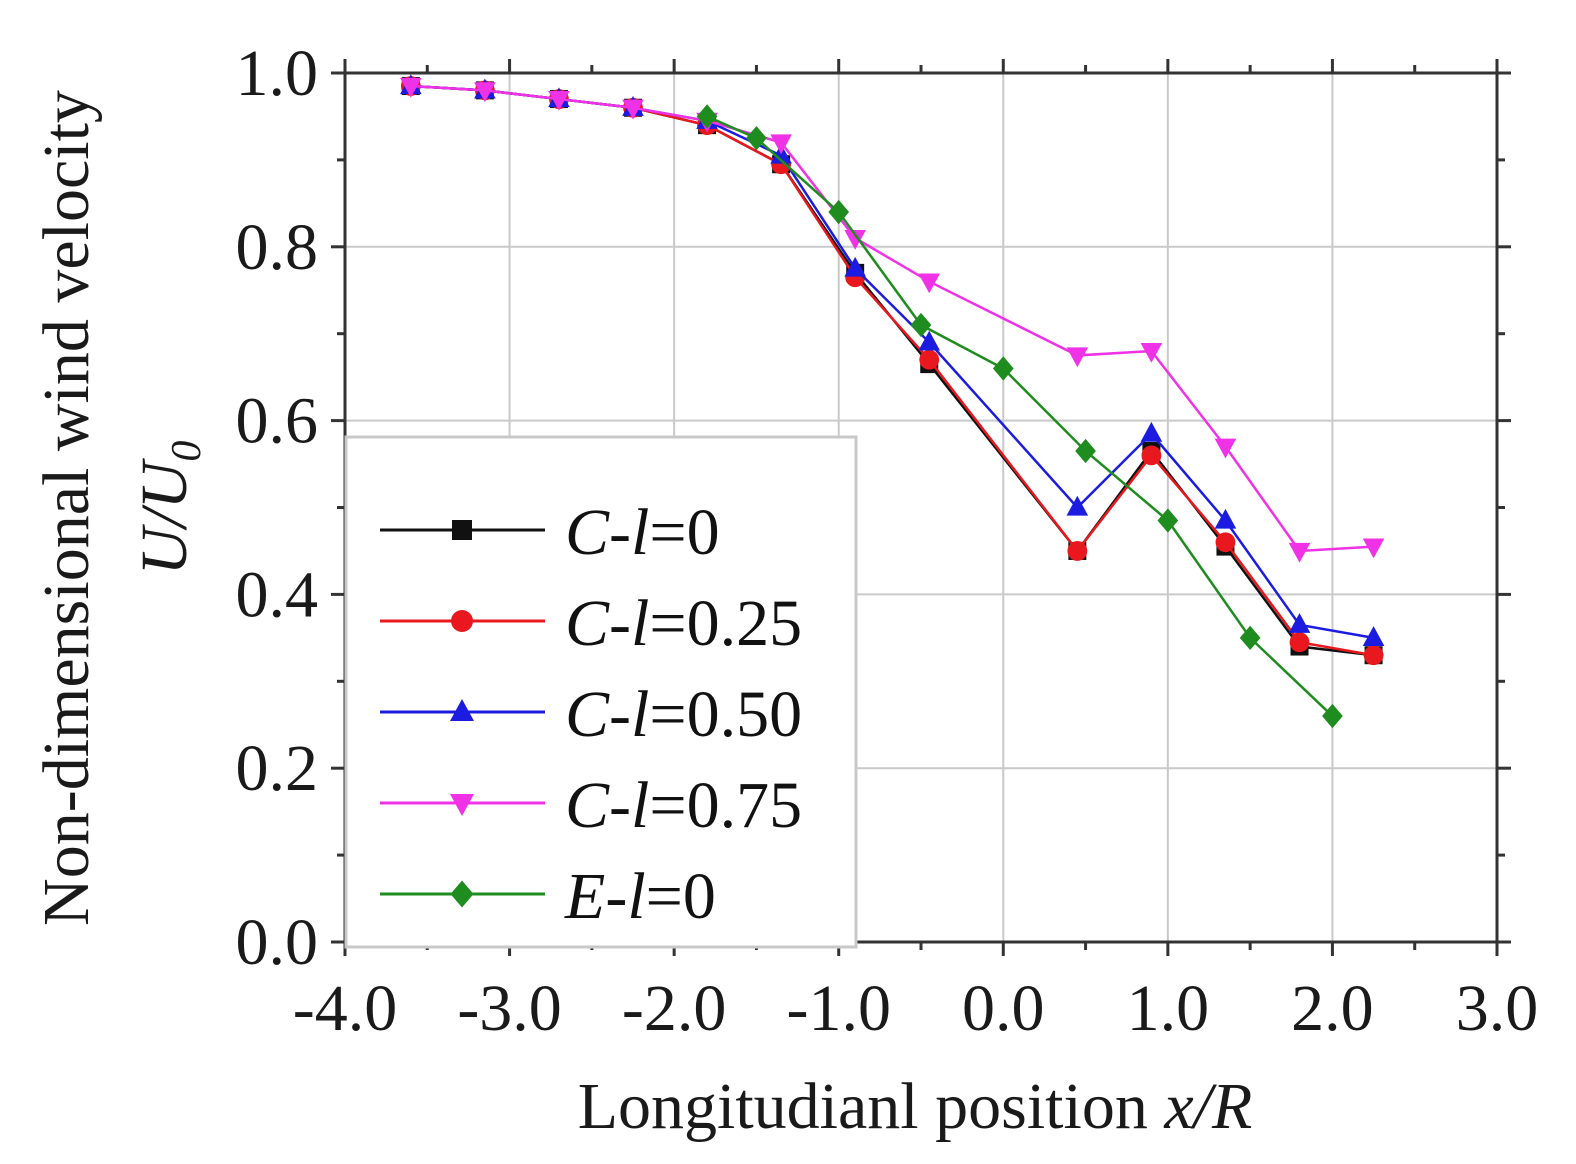 Image resolution: width=1576 pixels, height=1164 pixels. Describe the element at coordinates (683, 623) in the screenshot. I see `legend-label: C-l=0.25` at that location.